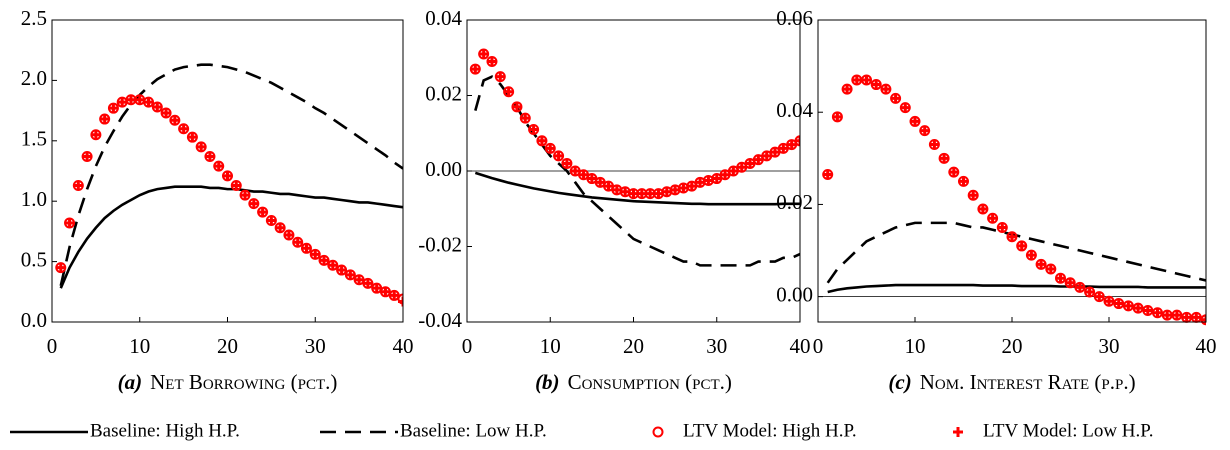  Describe the element at coordinates (130, 382) in the screenshot. I see `caption-label: (a)` at that location.